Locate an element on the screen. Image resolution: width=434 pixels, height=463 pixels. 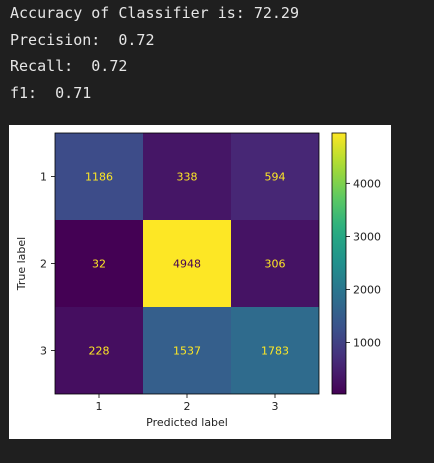
y-tick-label-2: 2 is located at coordinates (43, 264).